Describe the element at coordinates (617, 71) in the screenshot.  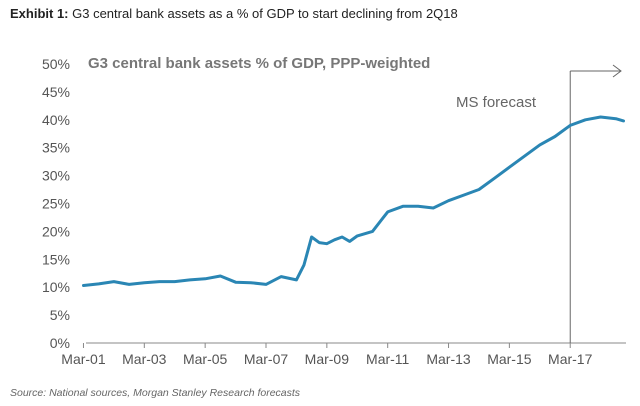
I see `forecast-arrow-head` at that location.